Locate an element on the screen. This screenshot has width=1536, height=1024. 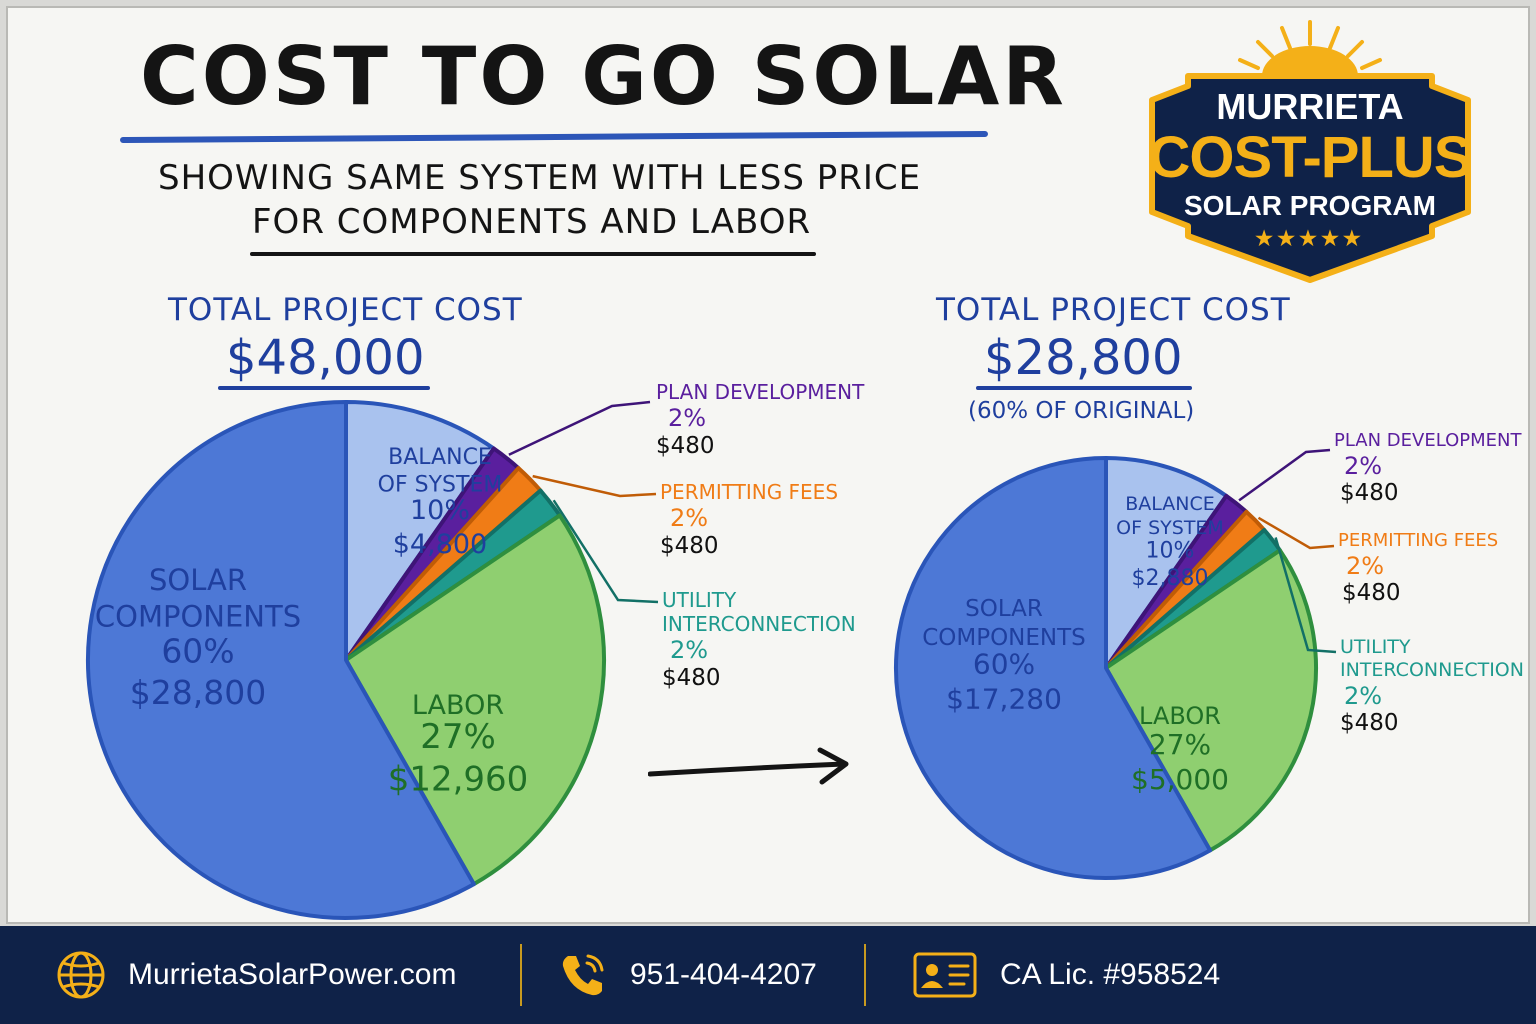
right-pie-slice-labor is located at coordinates (1211, 700).